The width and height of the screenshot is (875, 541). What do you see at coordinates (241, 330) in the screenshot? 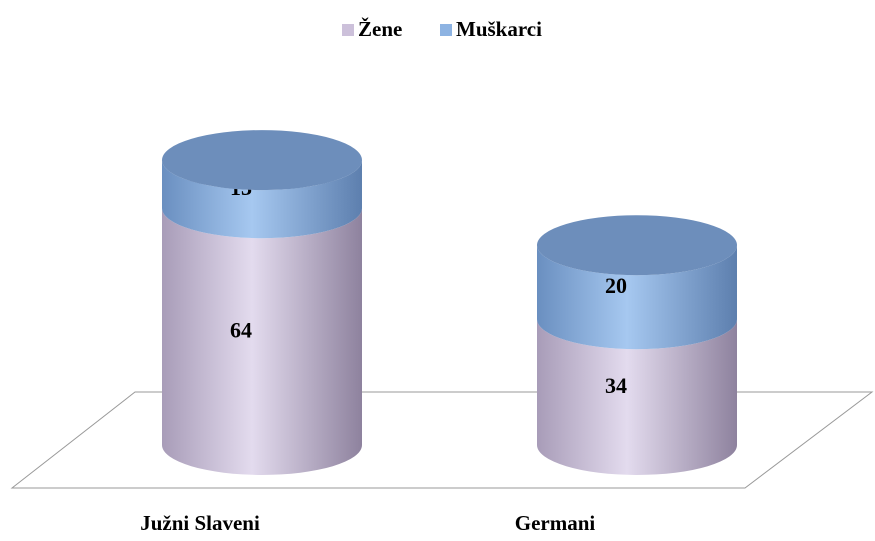
I see `value-label: 64` at bounding box center [241, 330].